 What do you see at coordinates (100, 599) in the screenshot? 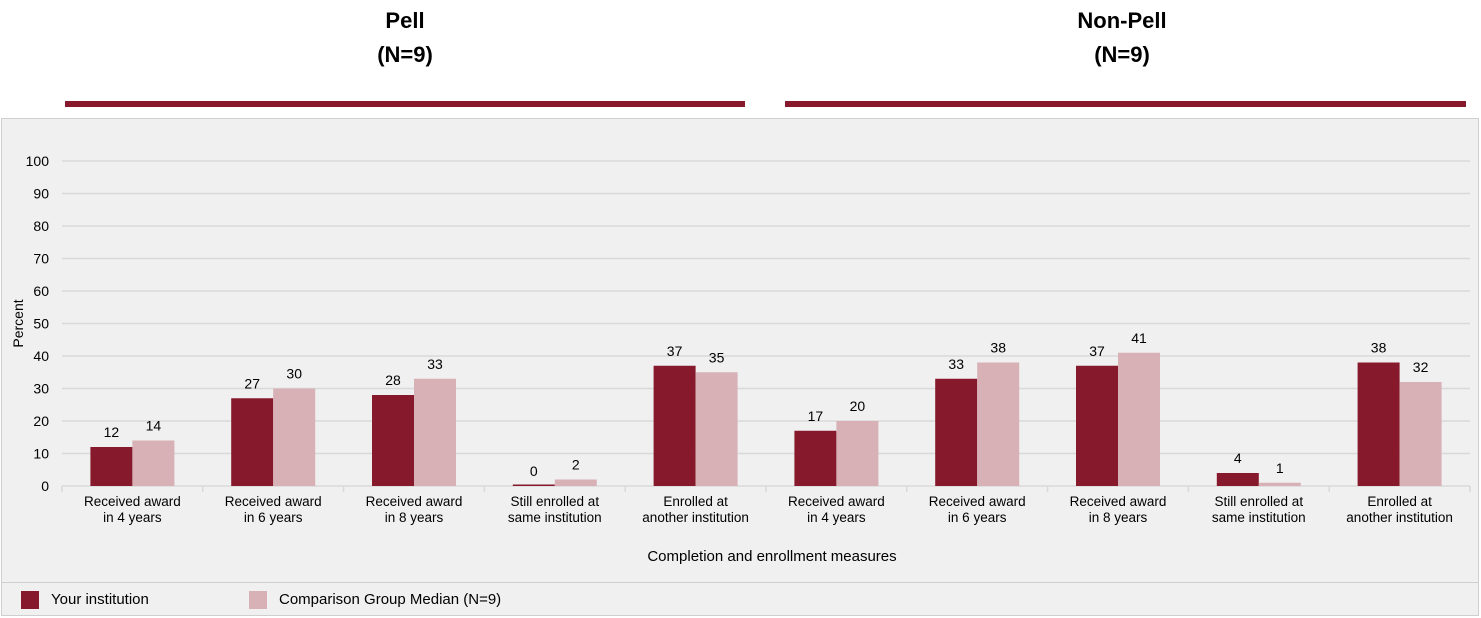
I see `legend-label: Your institution` at bounding box center [100, 599].